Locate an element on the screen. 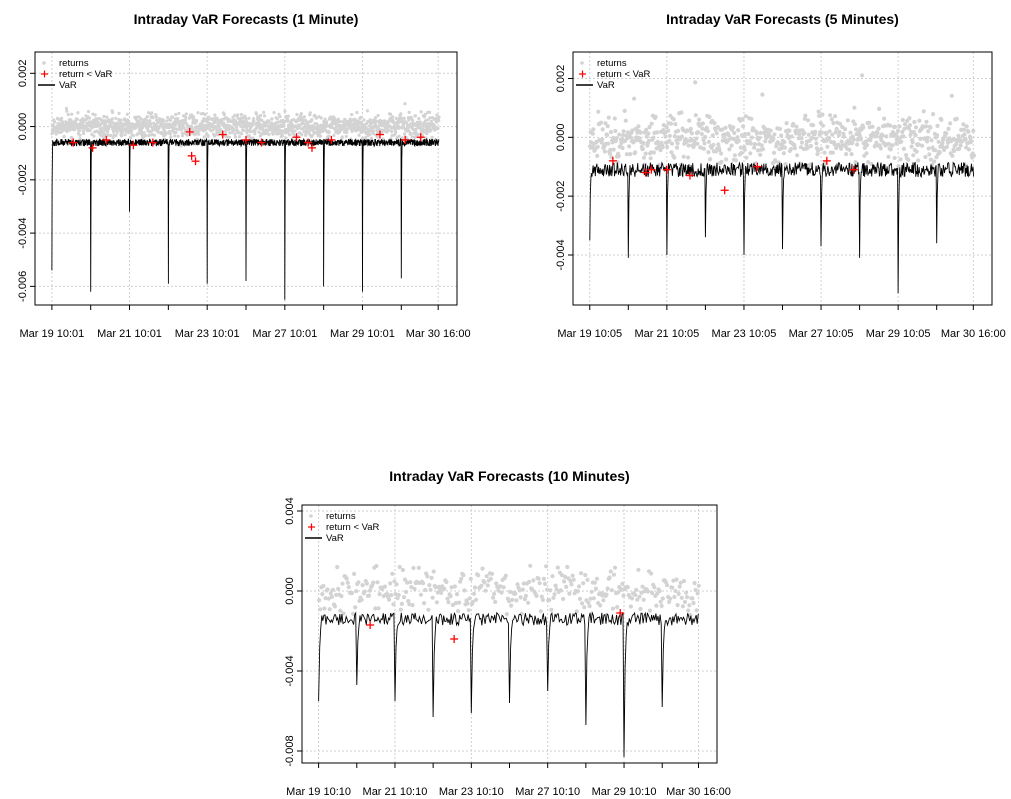  y-tick-label: 0.002 is located at coordinates (561, 79).